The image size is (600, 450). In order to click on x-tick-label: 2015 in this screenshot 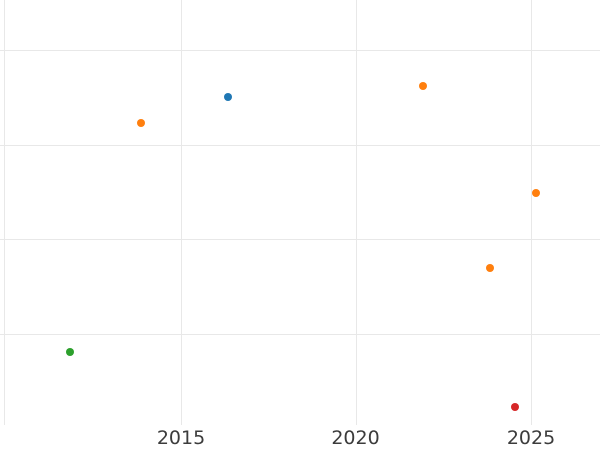, I will do `click(181, 438)`.